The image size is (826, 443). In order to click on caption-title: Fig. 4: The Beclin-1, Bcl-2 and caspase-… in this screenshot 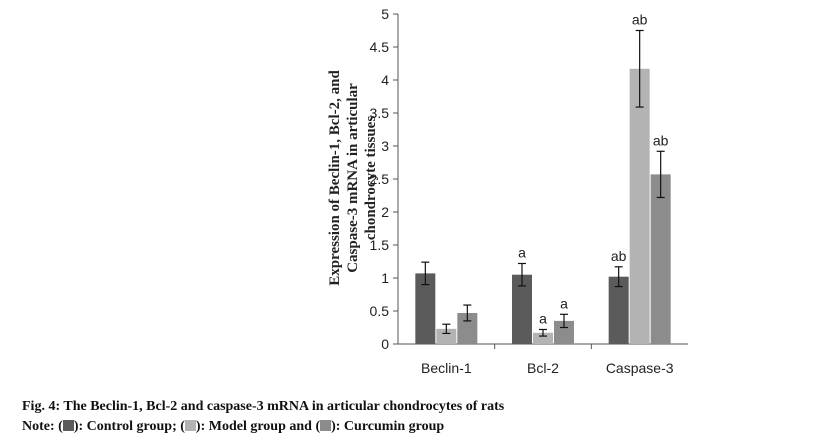, I will do `click(263, 406)`.